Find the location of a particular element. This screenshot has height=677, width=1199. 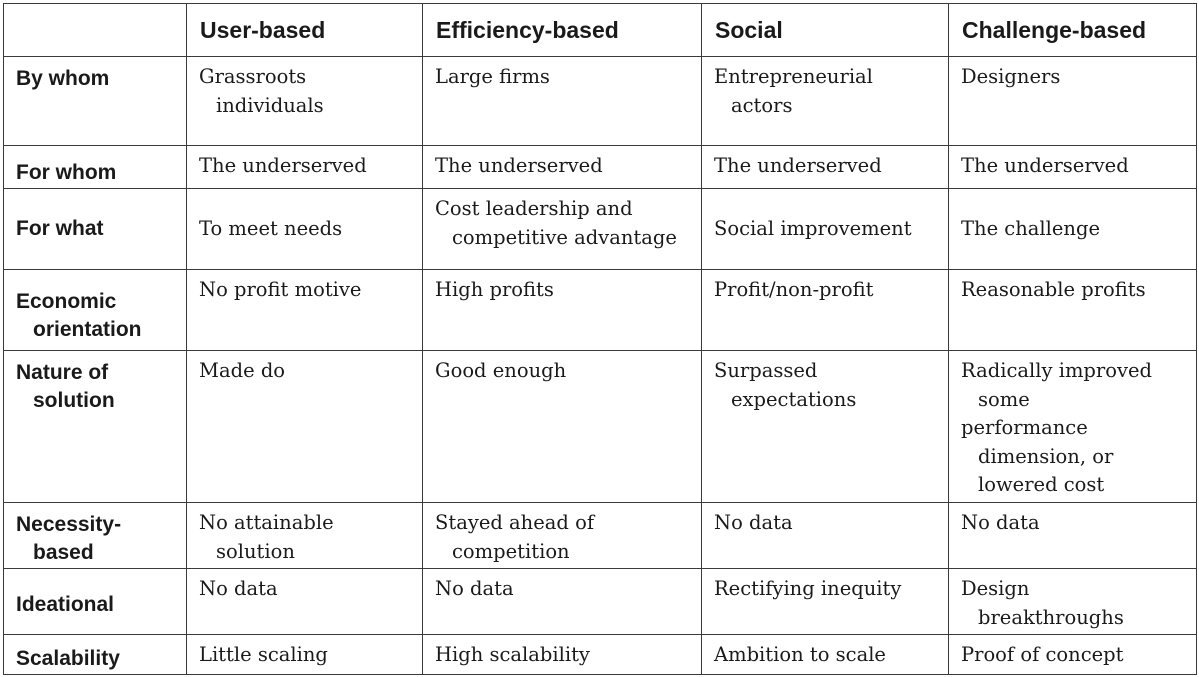

table-cell: Ambition to scale is located at coordinates (825, 654).